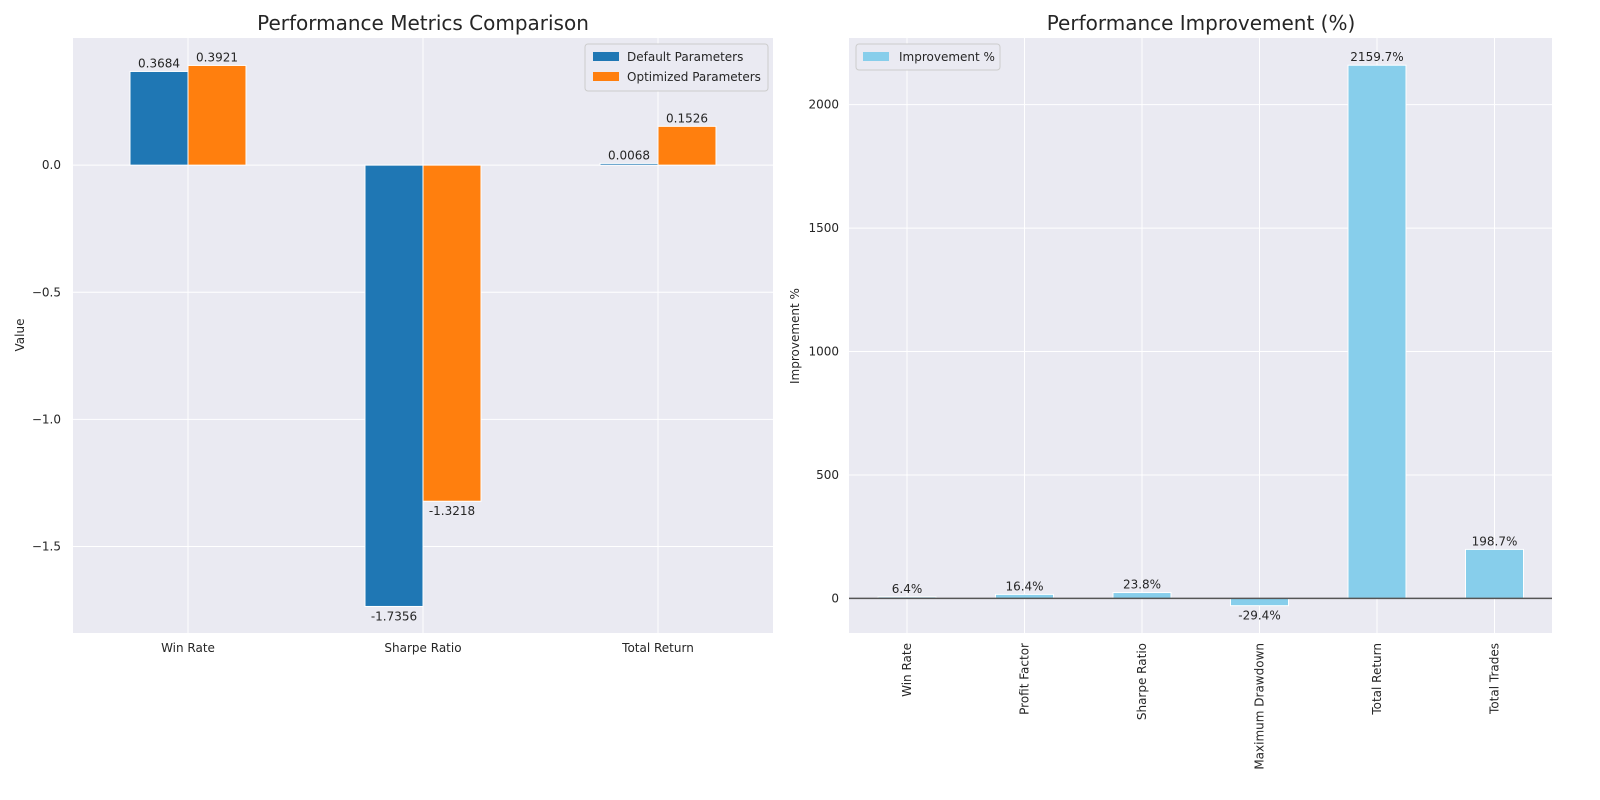 The height and width of the screenshot is (800, 1600). Describe the element at coordinates (46, 419) in the screenshot. I see `y-tick-label: −1.0` at that location.